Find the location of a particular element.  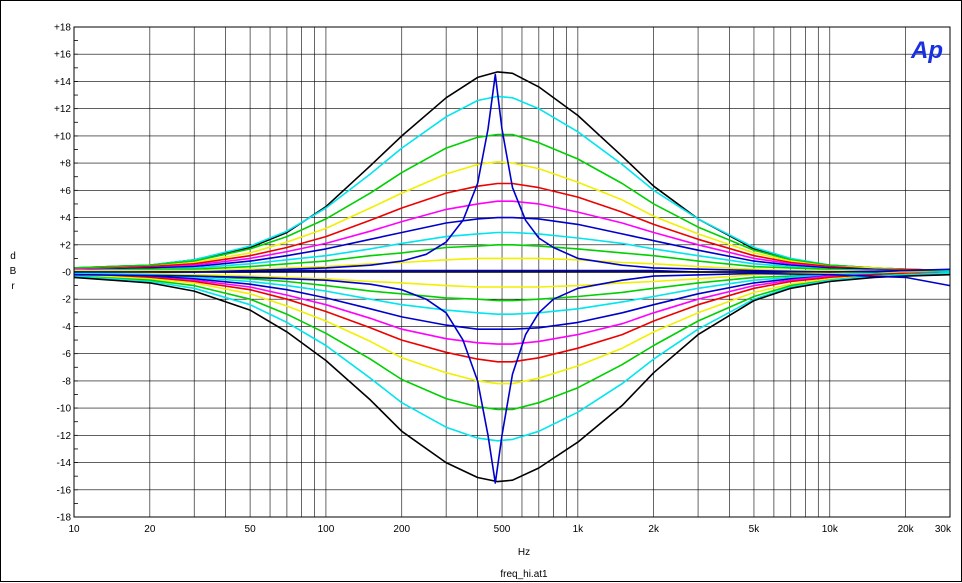

x-tick-label: 2k is located at coordinates (654, 529).